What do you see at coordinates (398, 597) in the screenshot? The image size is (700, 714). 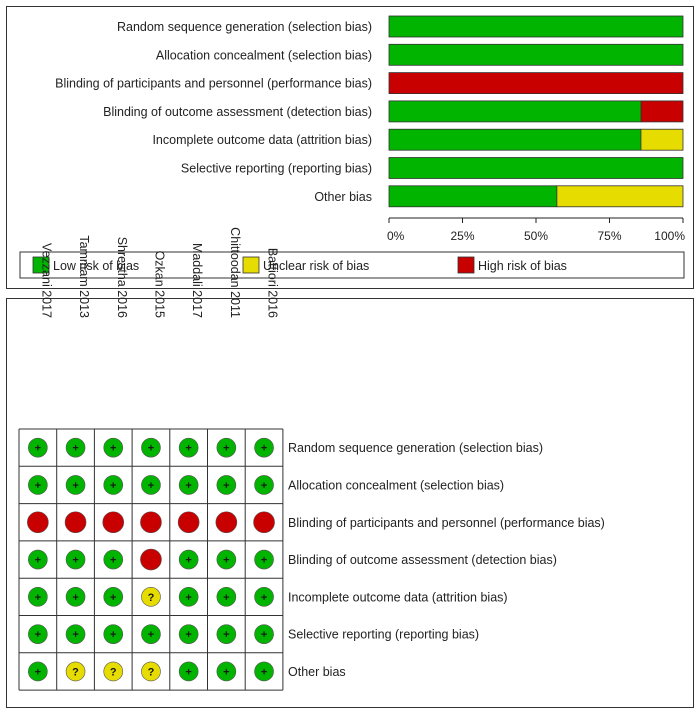 I see `domain-label: Incomplete outcome data (attrition bias)` at bounding box center [398, 597].